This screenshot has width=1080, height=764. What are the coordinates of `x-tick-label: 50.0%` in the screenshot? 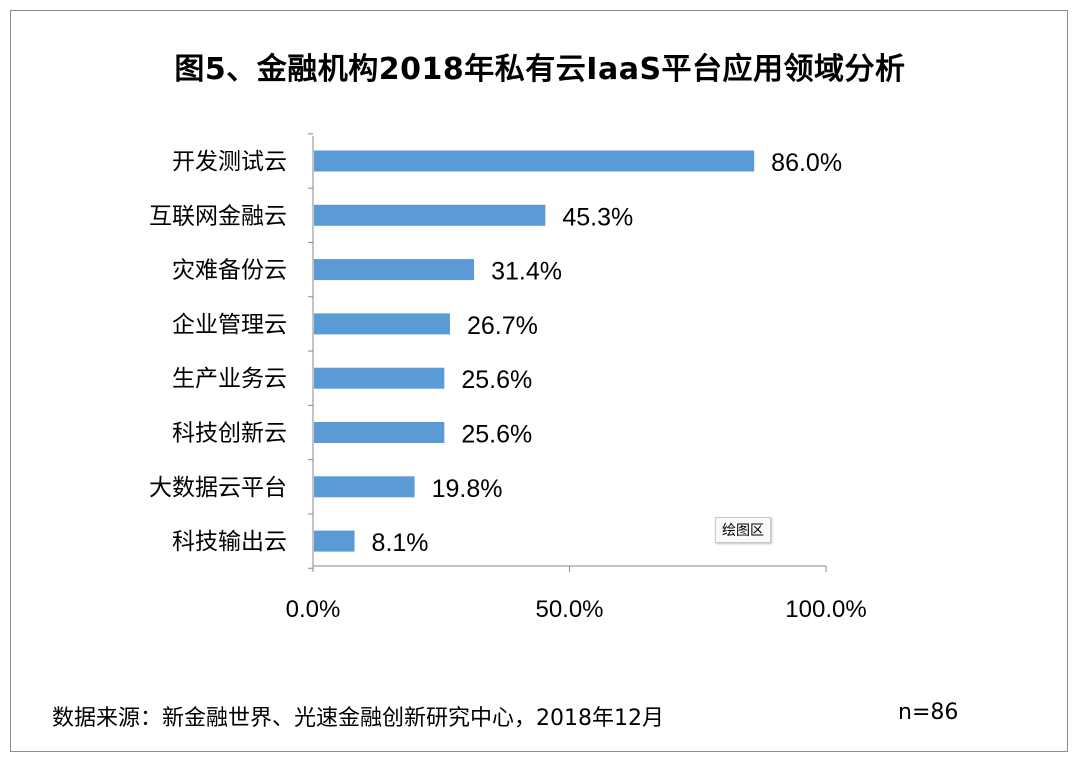 It's located at (569, 609).